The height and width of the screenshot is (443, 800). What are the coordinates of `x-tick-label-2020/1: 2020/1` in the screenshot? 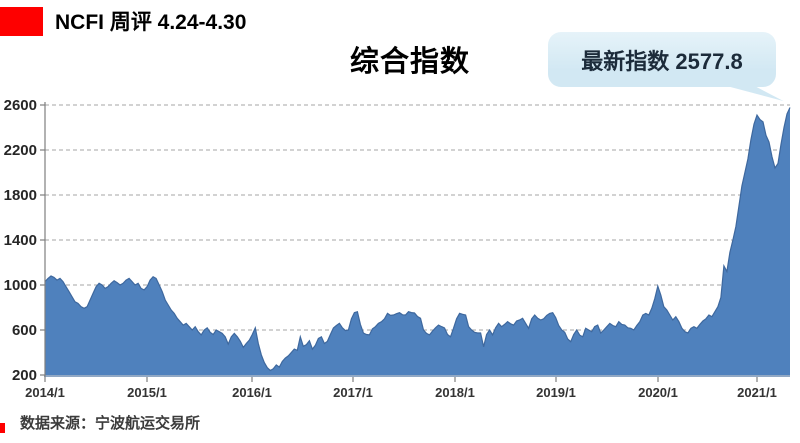 It's located at (658, 392).